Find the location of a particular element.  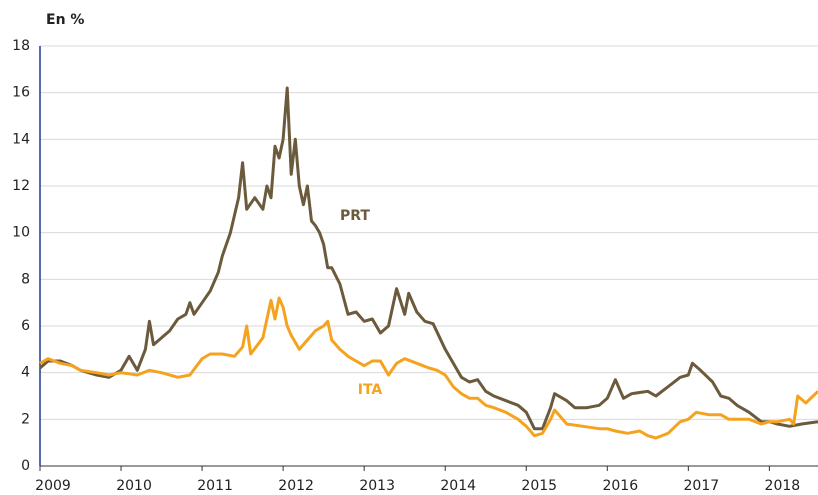

x-tick-label: 2015 is located at coordinates (539, 486).